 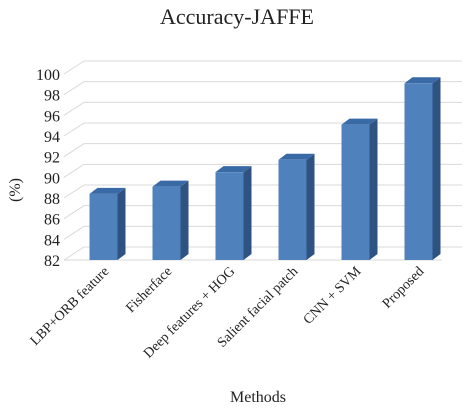 What do you see at coordinates (52, 116) in the screenshot?
I see `y-tick-label: 96` at bounding box center [52, 116].